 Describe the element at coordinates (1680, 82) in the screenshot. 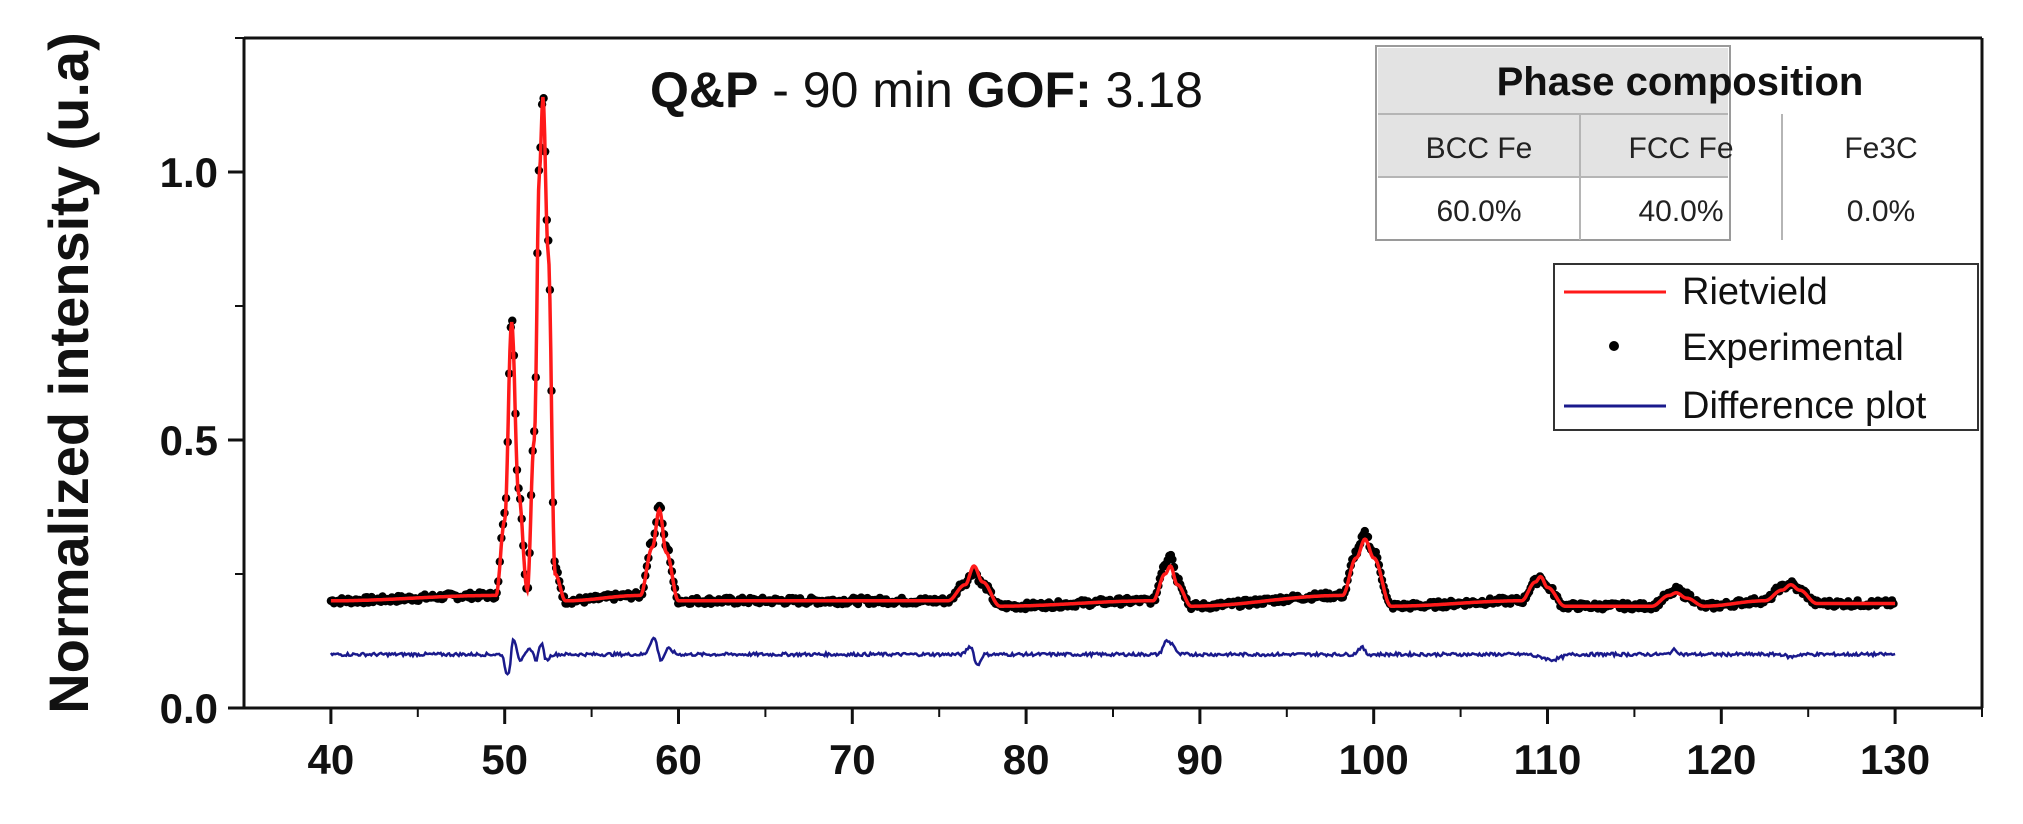

I see `table-header: Phase composition` at that location.